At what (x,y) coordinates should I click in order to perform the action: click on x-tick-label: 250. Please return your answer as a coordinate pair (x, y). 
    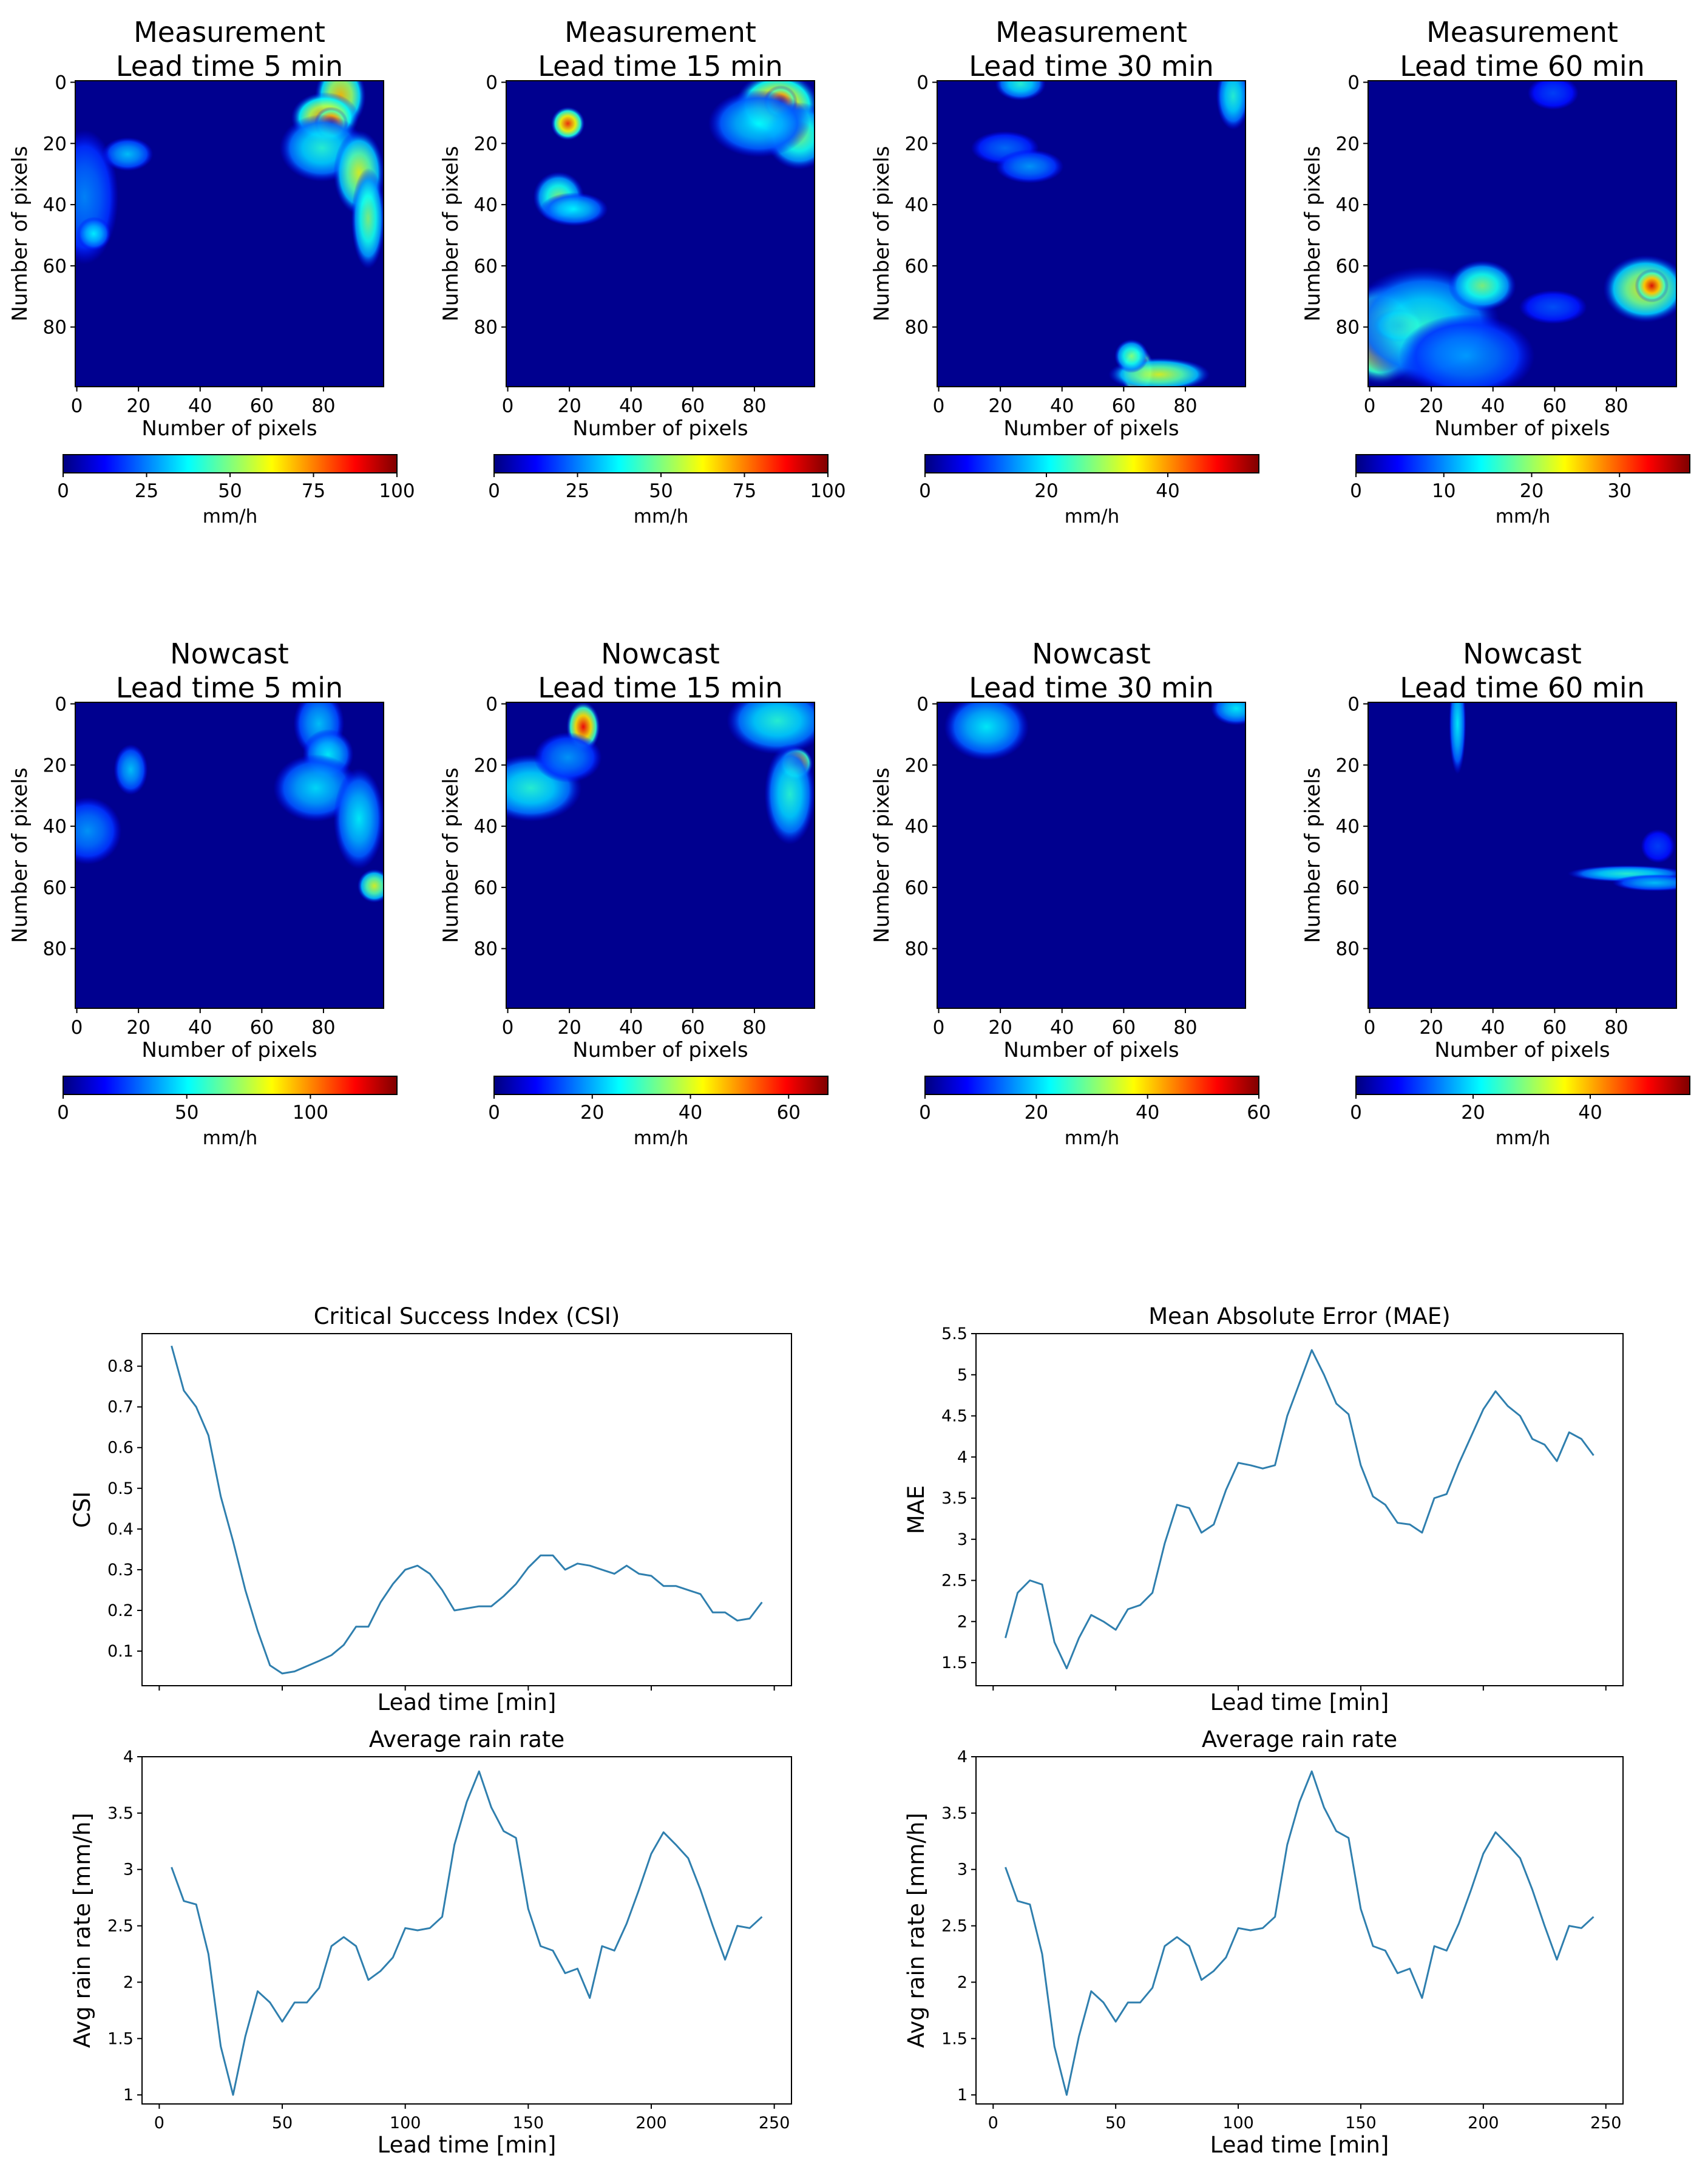
    Looking at the image, I should click on (1606, 2123).